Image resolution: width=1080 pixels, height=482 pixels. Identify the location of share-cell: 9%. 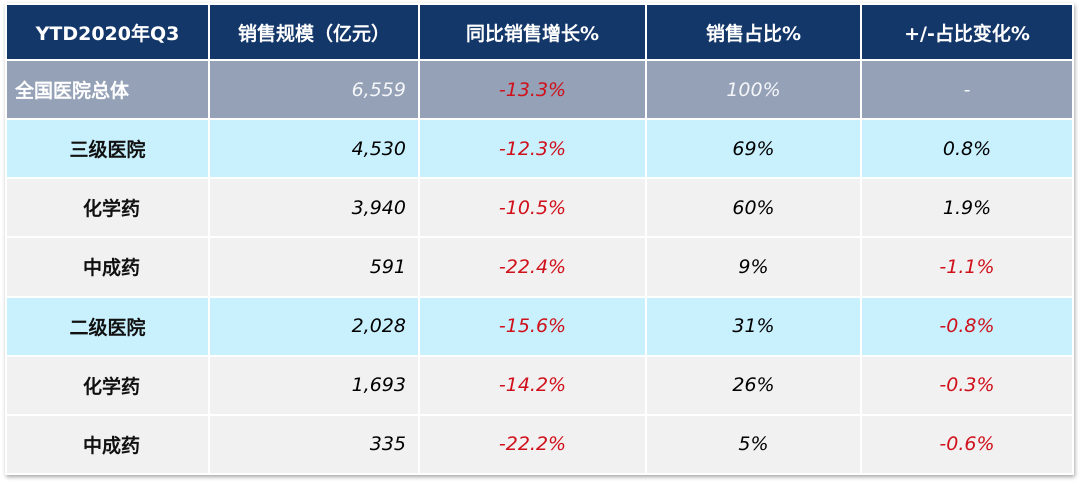
(753, 267).